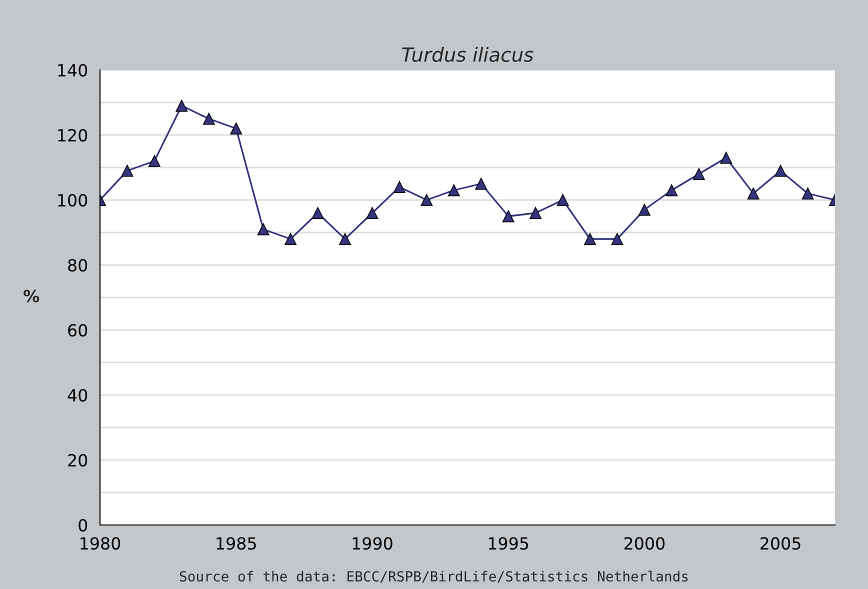  What do you see at coordinates (468, 54) in the screenshot?
I see `chart-title: Turdus iliacus` at bounding box center [468, 54].